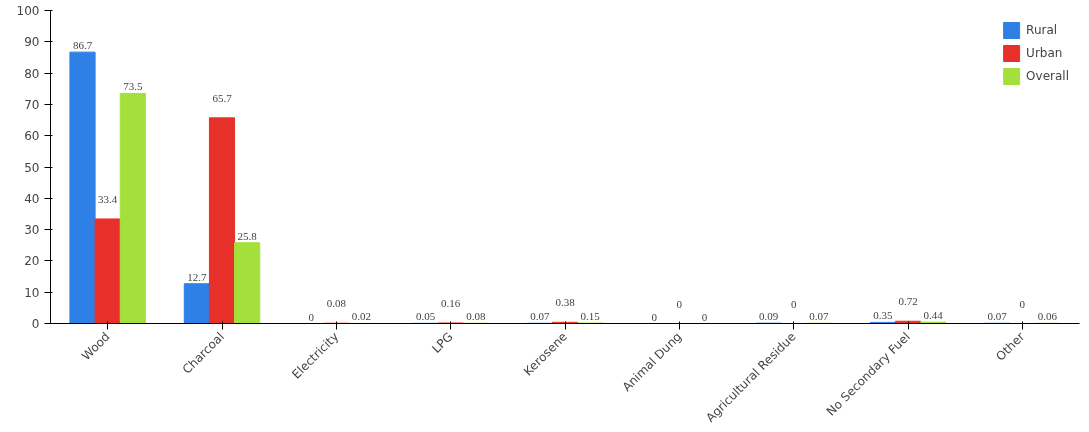 This screenshot has width=1089, height=432. I want to click on y-tick-label: 100, so click(28, 11).